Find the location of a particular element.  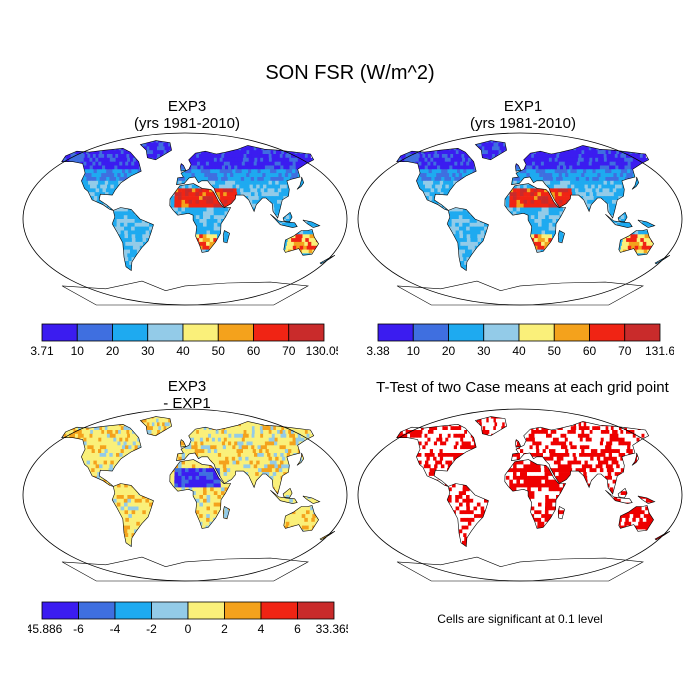

colorbar-label: -4 is located at coordinates (115, 629).